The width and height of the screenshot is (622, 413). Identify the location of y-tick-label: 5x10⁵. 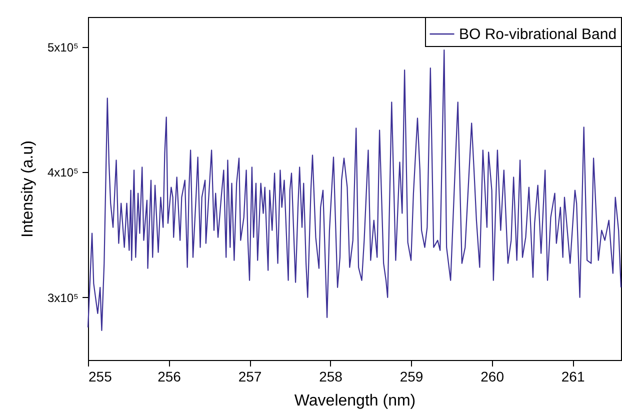
(63, 47).